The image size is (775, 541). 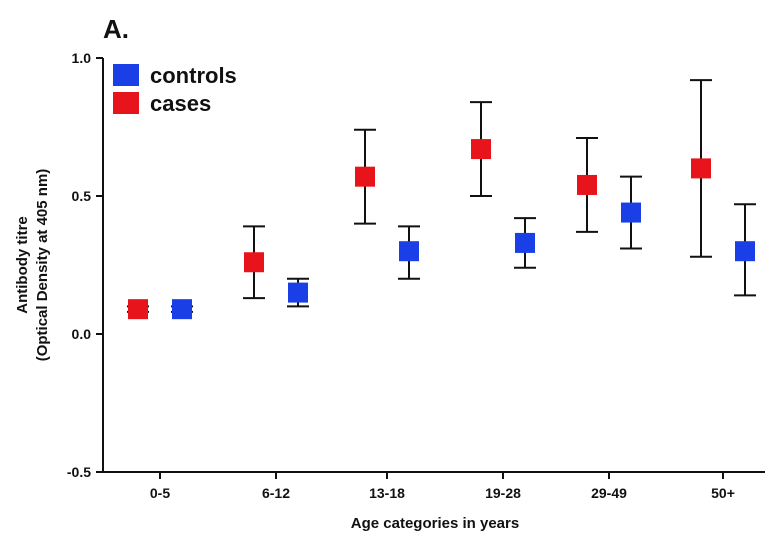 I want to click on legend: controls cases, so click(x=175, y=89).